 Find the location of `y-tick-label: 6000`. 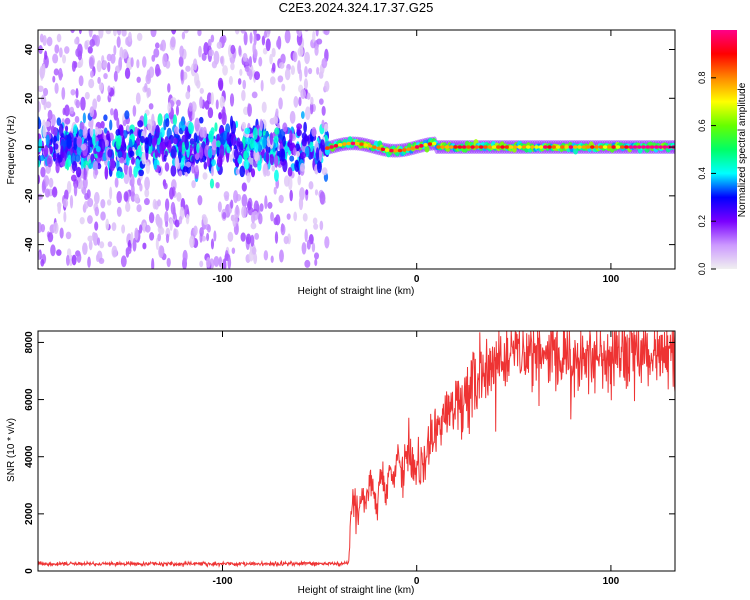

y-tick-label: 6000 is located at coordinates (29, 399).